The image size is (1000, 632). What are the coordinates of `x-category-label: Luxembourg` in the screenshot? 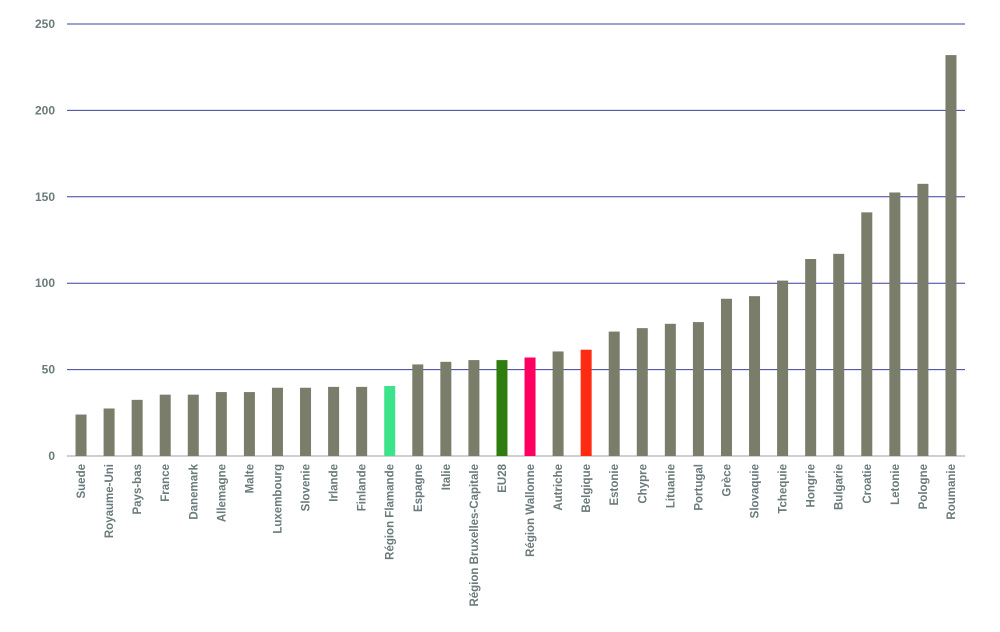 It's located at (278, 499).